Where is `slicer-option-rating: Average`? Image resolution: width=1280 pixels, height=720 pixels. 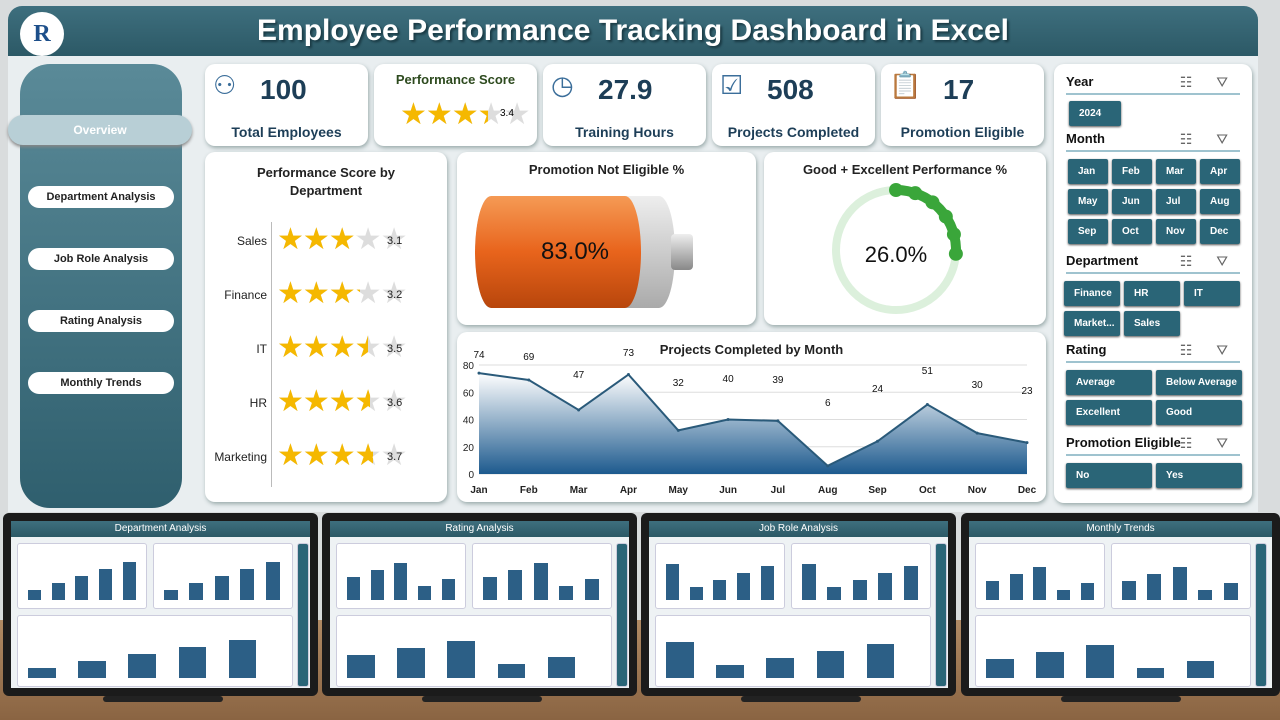 slicer-option-rating: Average is located at coordinates (1109, 382).